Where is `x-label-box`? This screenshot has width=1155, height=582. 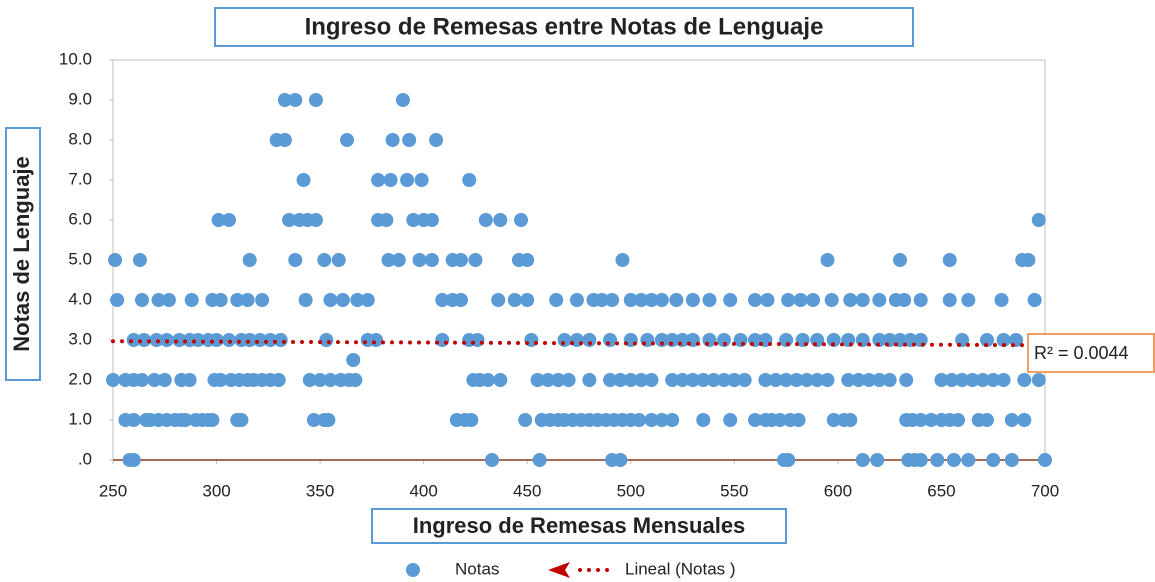 x-label-box is located at coordinates (579, 526).